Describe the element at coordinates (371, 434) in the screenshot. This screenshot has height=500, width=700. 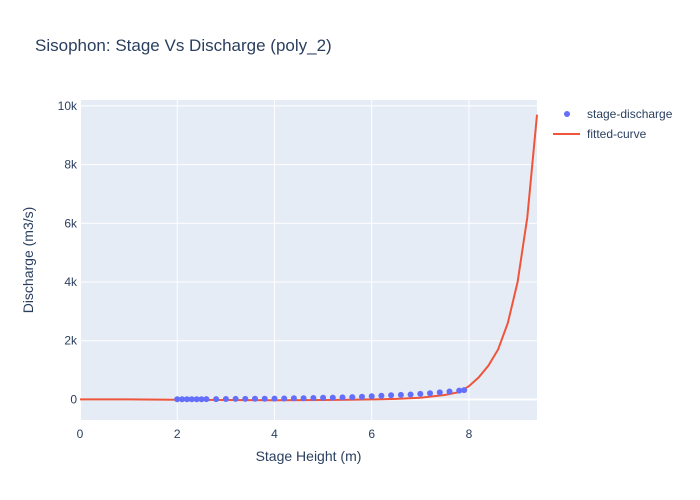
I see `x-tick-label: 6` at that location.